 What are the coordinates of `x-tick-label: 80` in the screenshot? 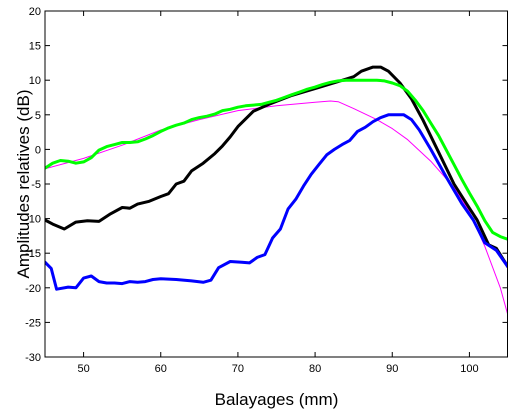 It's located at (315, 369).